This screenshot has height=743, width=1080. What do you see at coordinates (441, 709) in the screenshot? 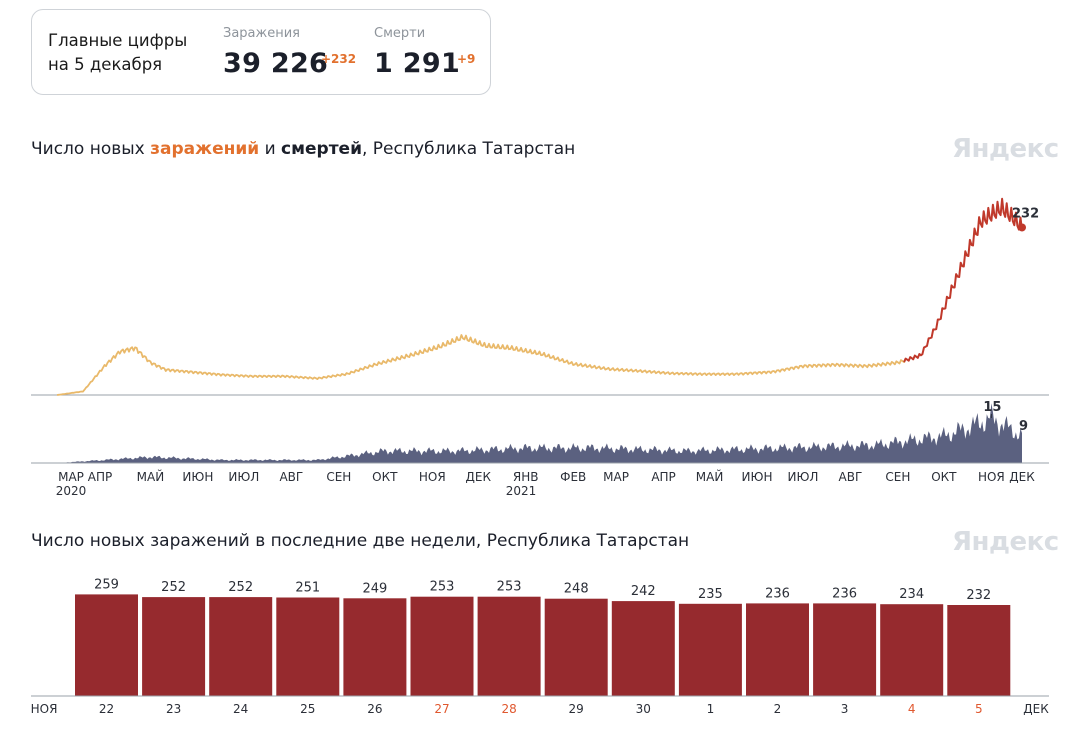
I see `day-tick-label: 27` at bounding box center [441, 709].